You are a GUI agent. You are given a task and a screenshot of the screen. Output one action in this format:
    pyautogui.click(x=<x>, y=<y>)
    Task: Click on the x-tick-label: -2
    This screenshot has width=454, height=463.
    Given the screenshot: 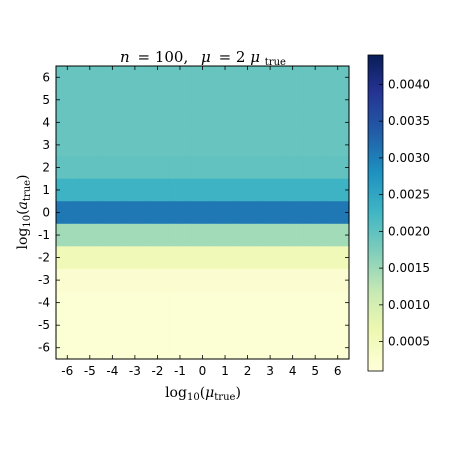 What is the action you would take?
    pyautogui.click(x=157, y=371)
    